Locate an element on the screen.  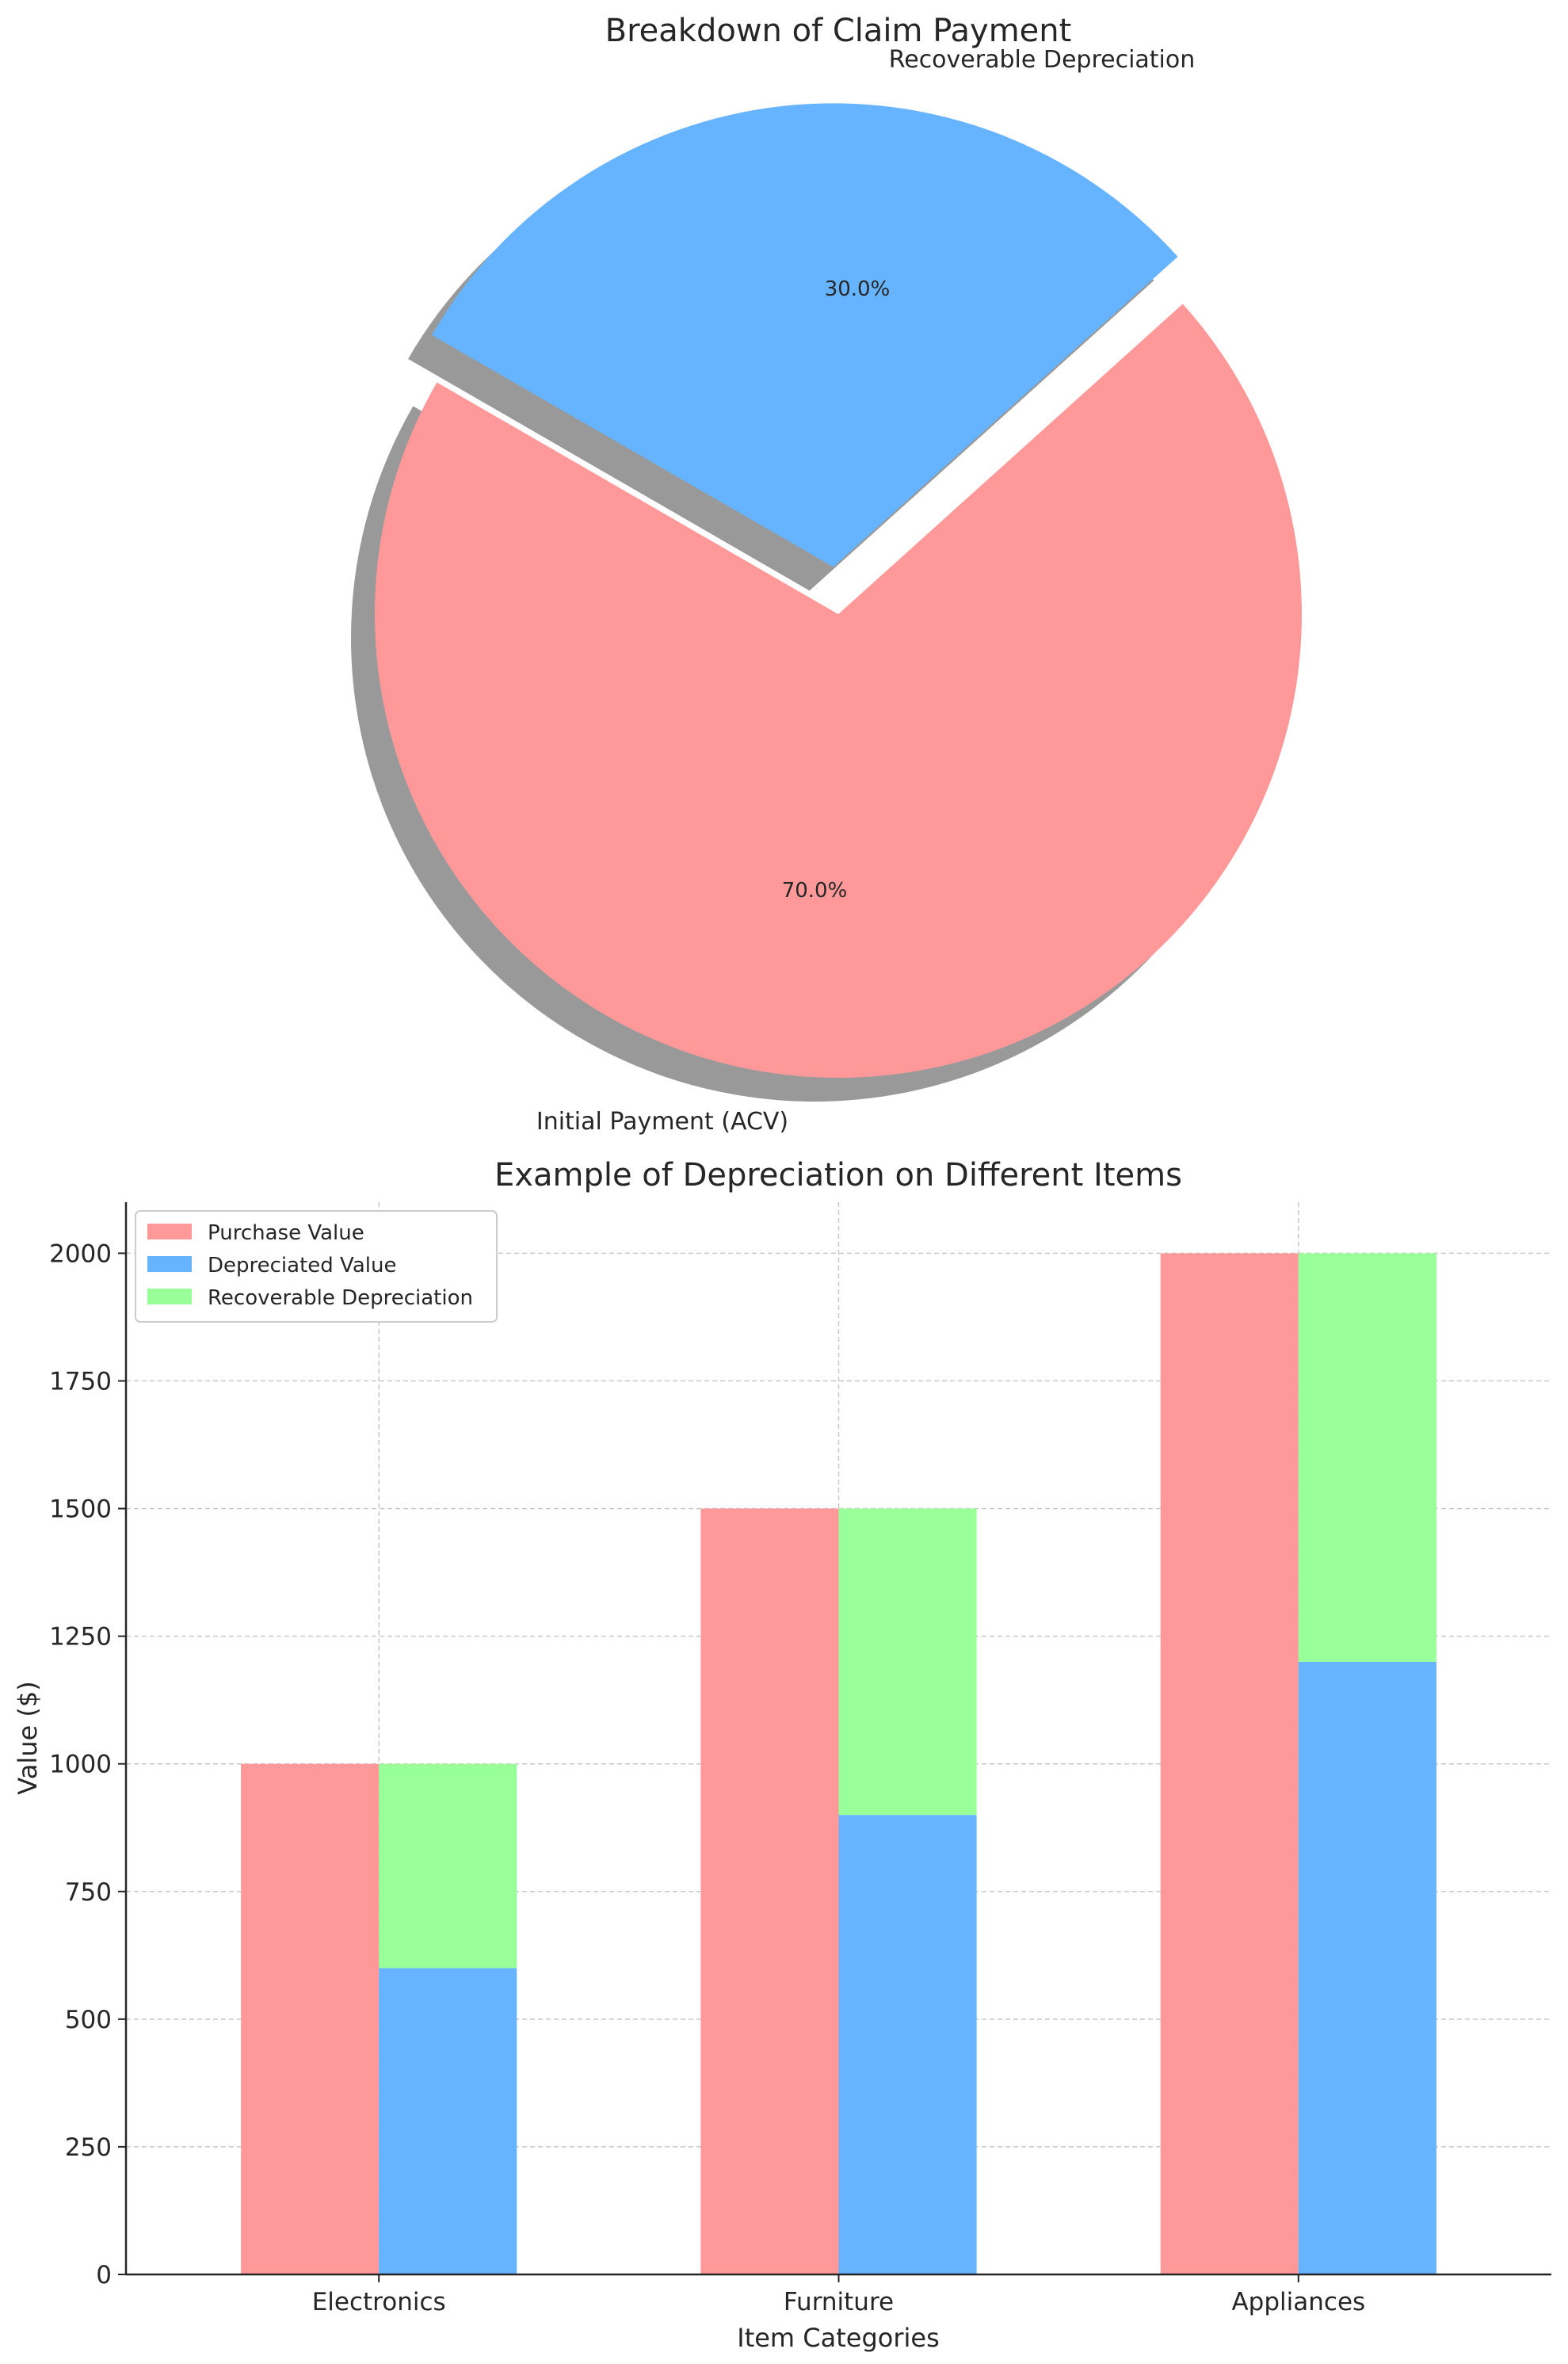
bar-depreciated-appliances is located at coordinates (1367, 1968).